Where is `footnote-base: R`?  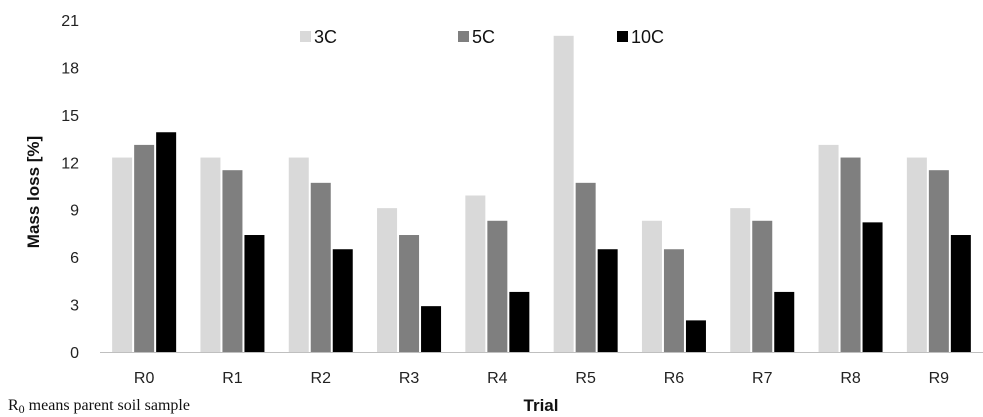
footnote-base: R is located at coordinates (13, 405).